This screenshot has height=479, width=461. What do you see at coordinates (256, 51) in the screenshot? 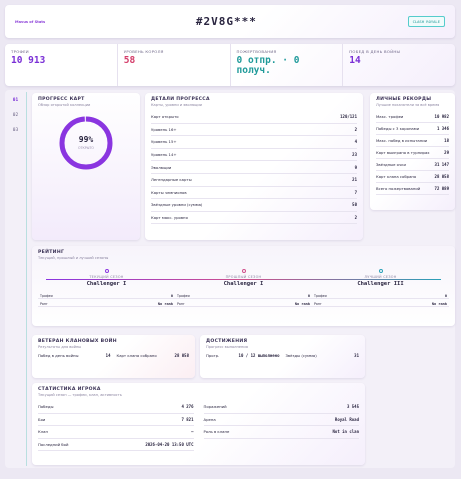
I see `summary-label: ПОЖЕРТВОВАНИЯ` at bounding box center [256, 51].